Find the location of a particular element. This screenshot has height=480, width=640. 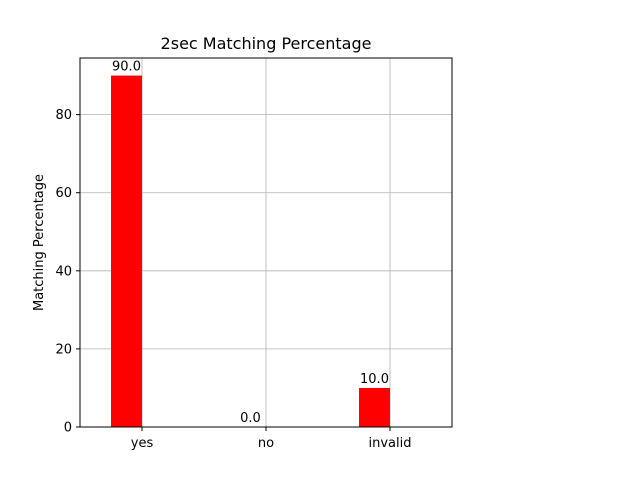

y-axis-label: Matching Percentage is located at coordinates (39, 242).